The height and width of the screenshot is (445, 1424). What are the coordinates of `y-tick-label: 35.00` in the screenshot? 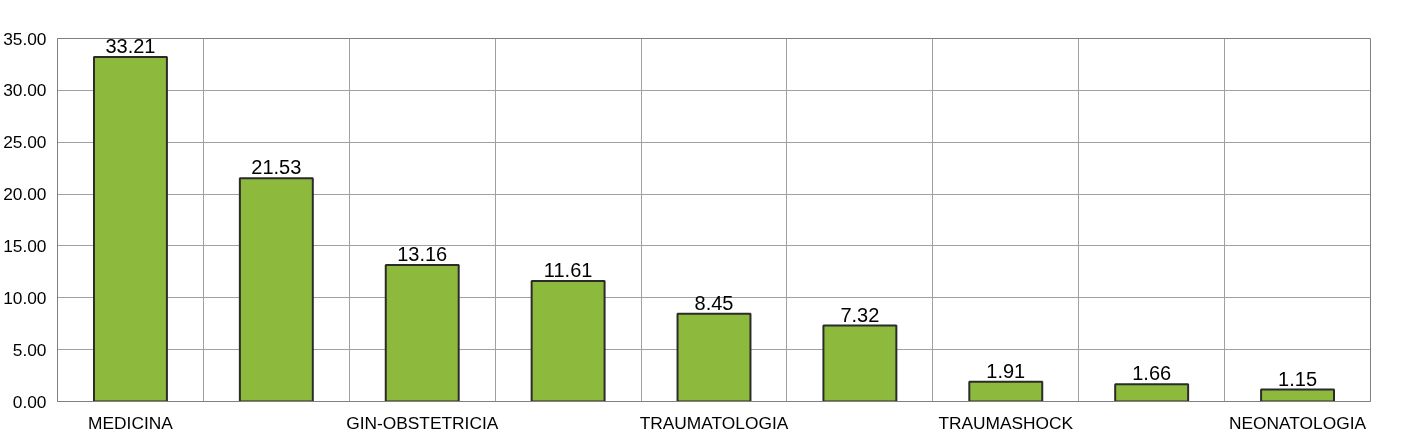 It's located at (25, 38).